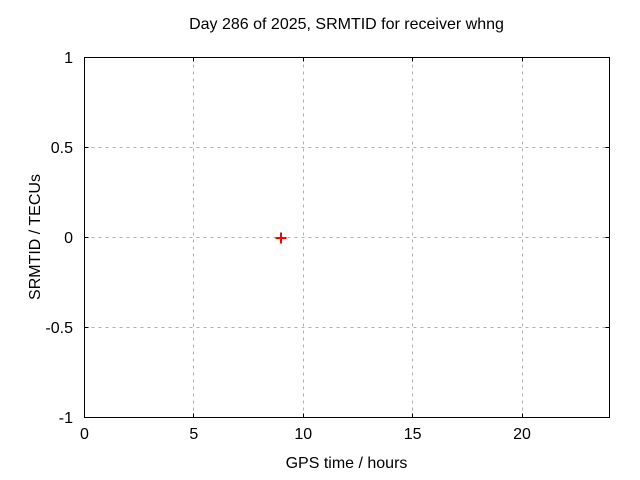 The width and height of the screenshot is (640, 480). What do you see at coordinates (346, 463) in the screenshot?
I see `x-axis-label: GPS time / hours` at bounding box center [346, 463].